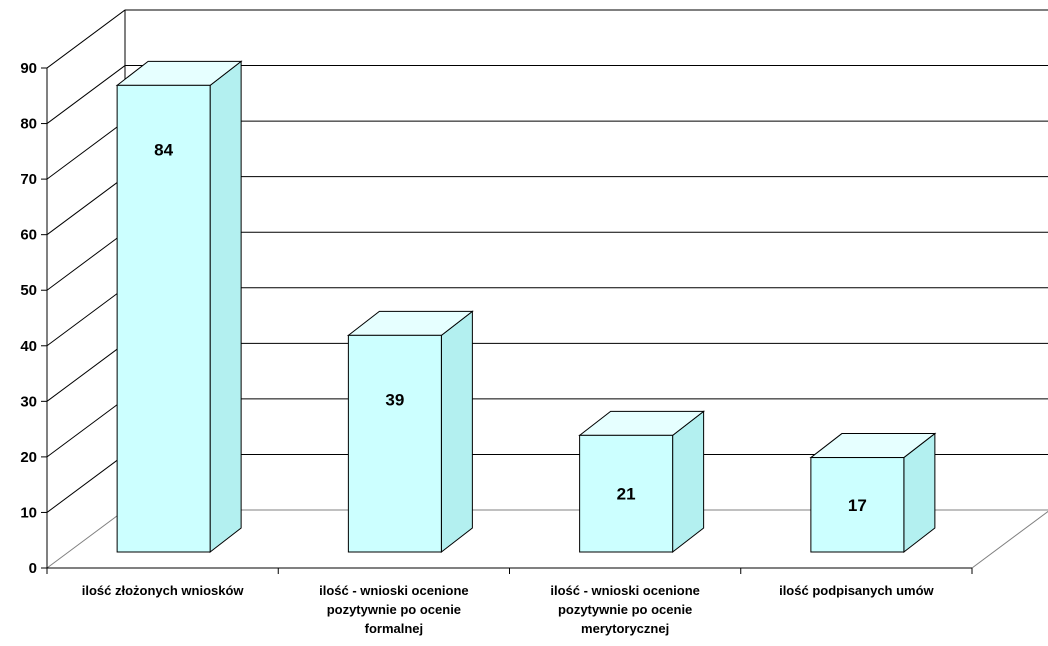  What do you see at coordinates (163, 149) in the screenshot?
I see `data-label: 84` at bounding box center [163, 149].